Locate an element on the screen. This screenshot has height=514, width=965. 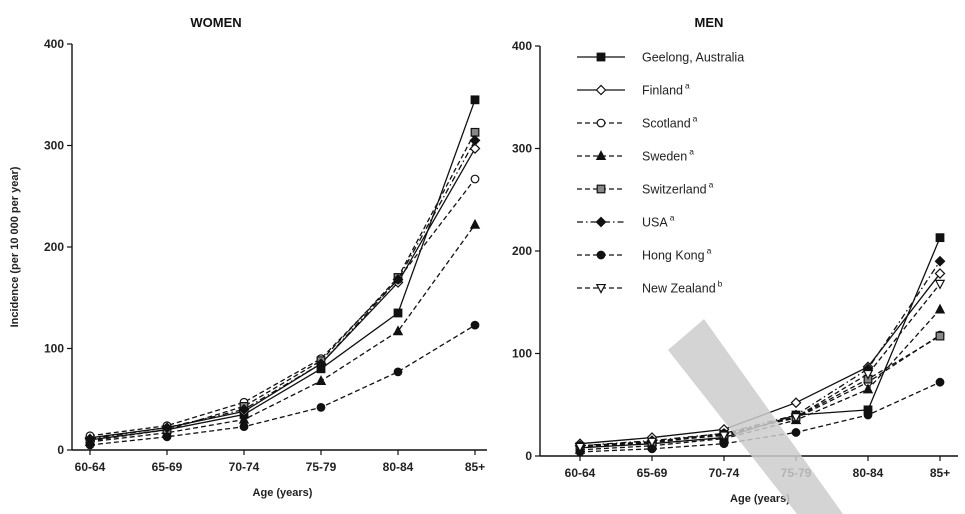
men-line-usa is located at coordinates (760, 353).